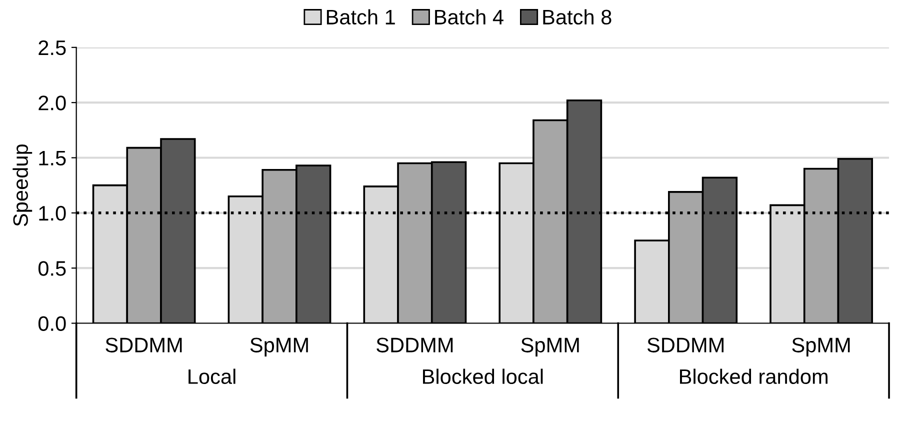 This screenshot has height=431, width=898. Describe the element at coordinates (22, 185) in the screenshot. I see `y-axis-title: Speedup` at that location.